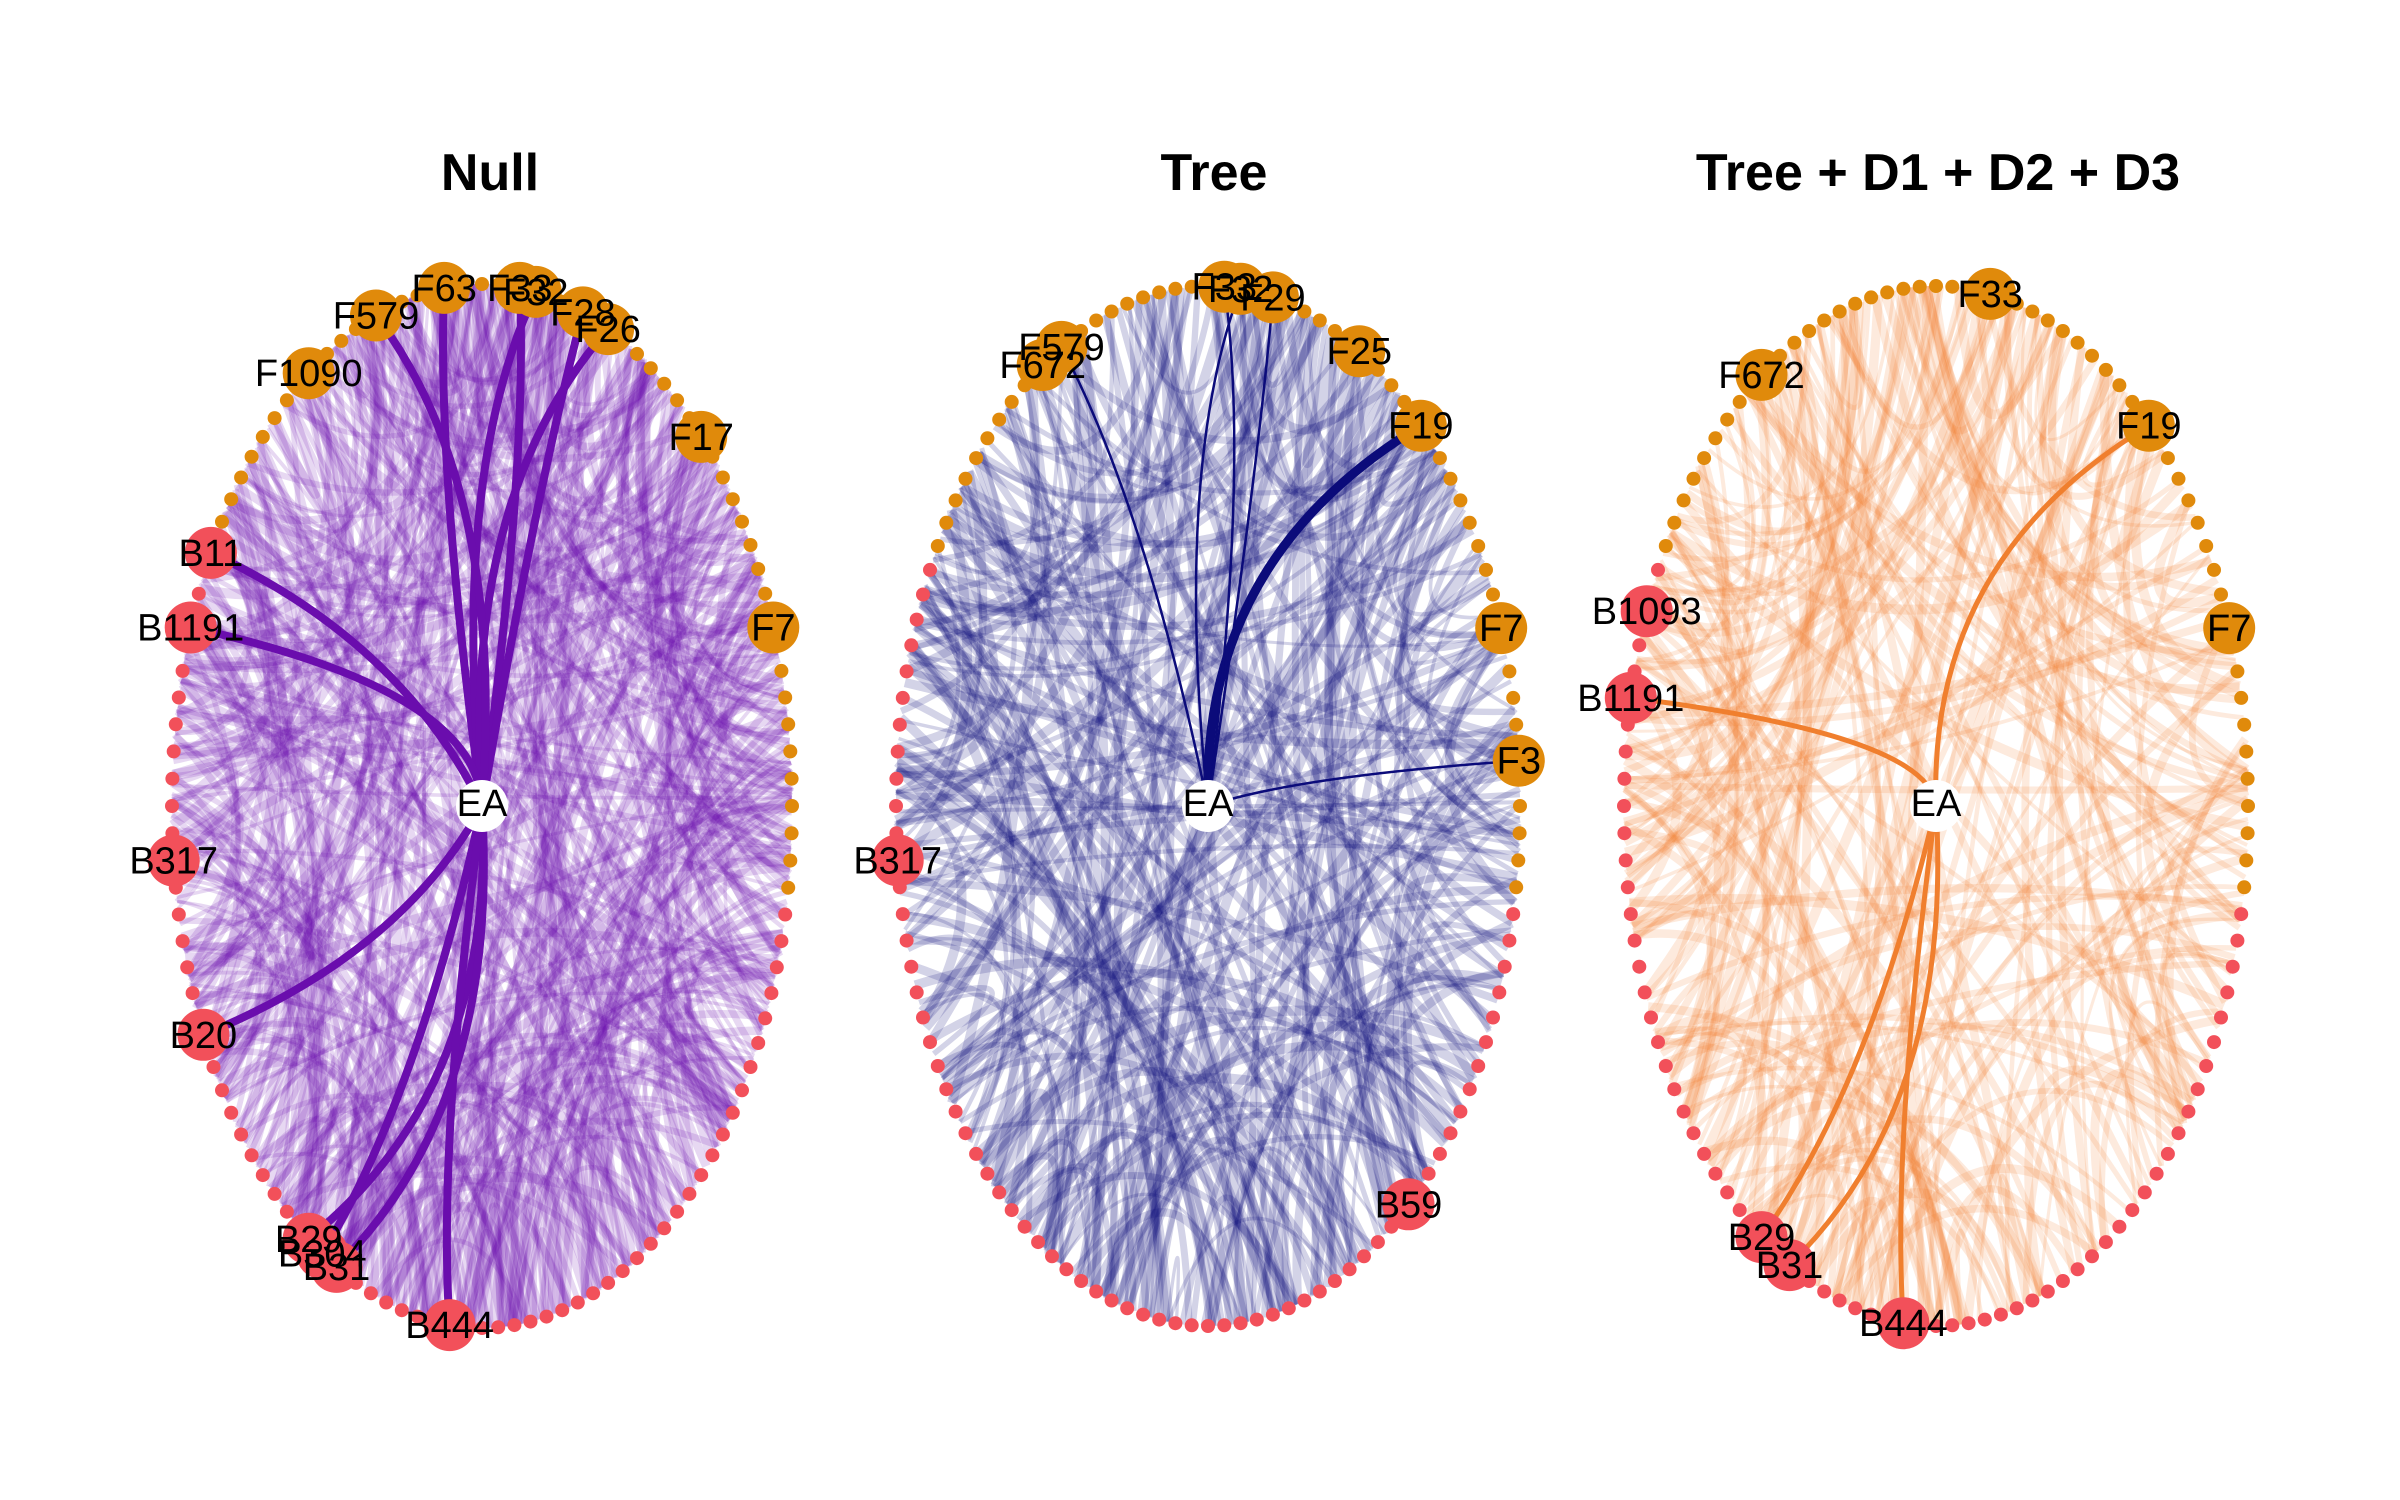 Image resolution: width=2400 pixels, height=1500 pixels. Describe the element at coordinates (1420, 427) in the screenshot. I see `node-label-f19: F19` at that location.